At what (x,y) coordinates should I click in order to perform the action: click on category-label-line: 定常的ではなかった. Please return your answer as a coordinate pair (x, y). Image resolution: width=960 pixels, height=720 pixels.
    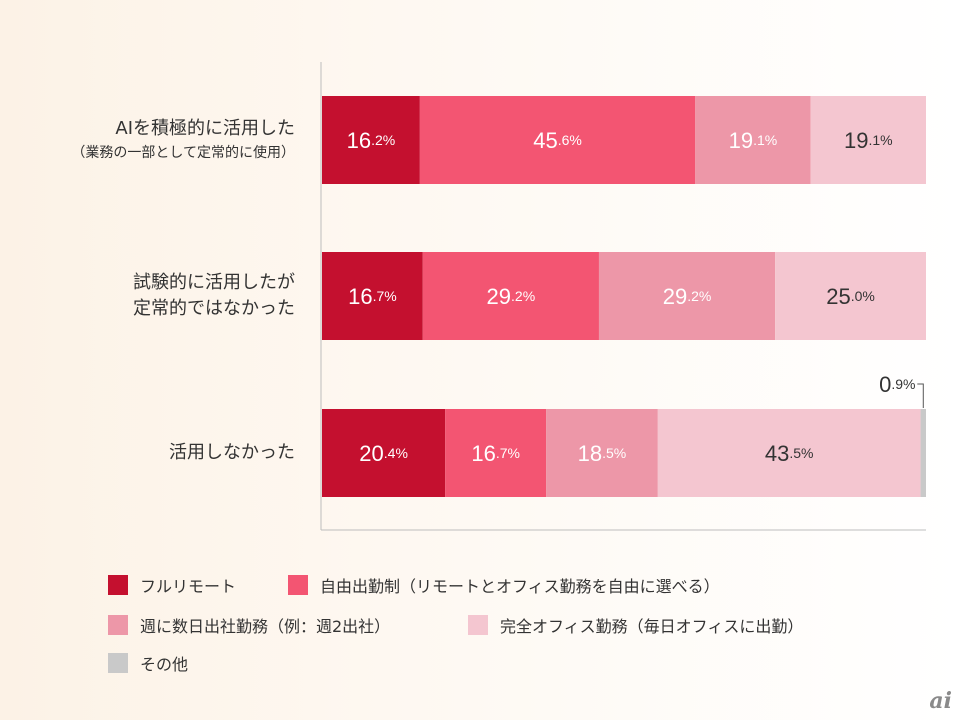
    Looking at the image, I should click on (214, 308).